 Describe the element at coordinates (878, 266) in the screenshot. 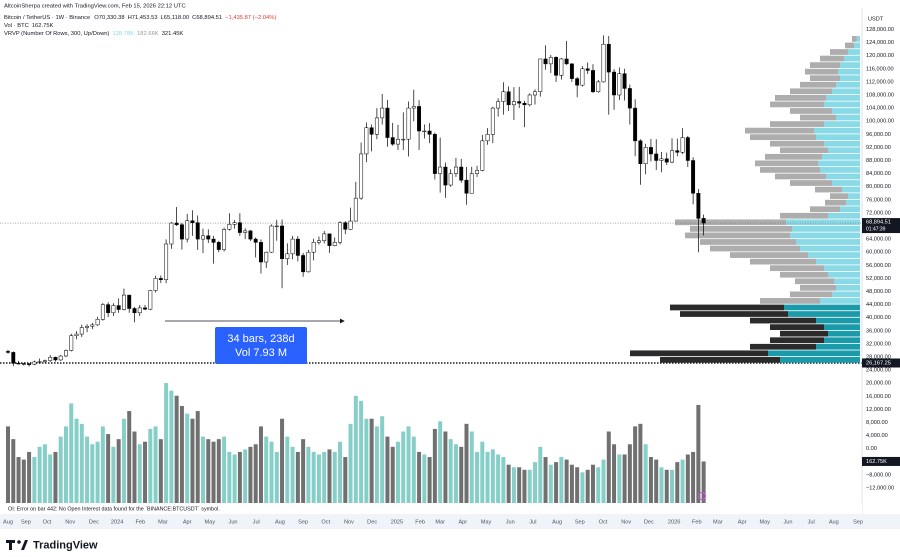

I see `y-tick-label: 56,000.00` at that location.